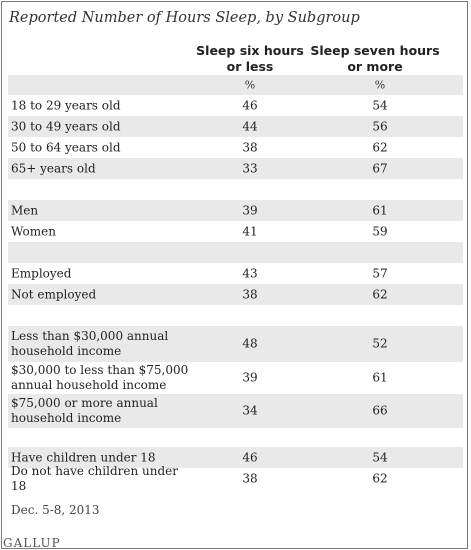 This screenshot has height=550, width=471. I want to click on value-seven-hours: 52, so click(380, 343).